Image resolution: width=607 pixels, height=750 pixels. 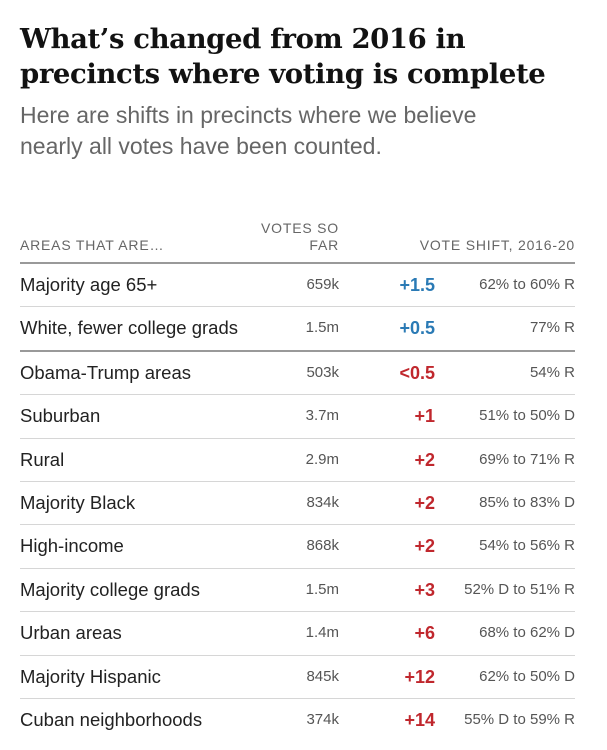 What do you see at coordinates (322, 633) in the screenshot?
I see `votes-cell: 1.4m` at bounding box center [322, 633].